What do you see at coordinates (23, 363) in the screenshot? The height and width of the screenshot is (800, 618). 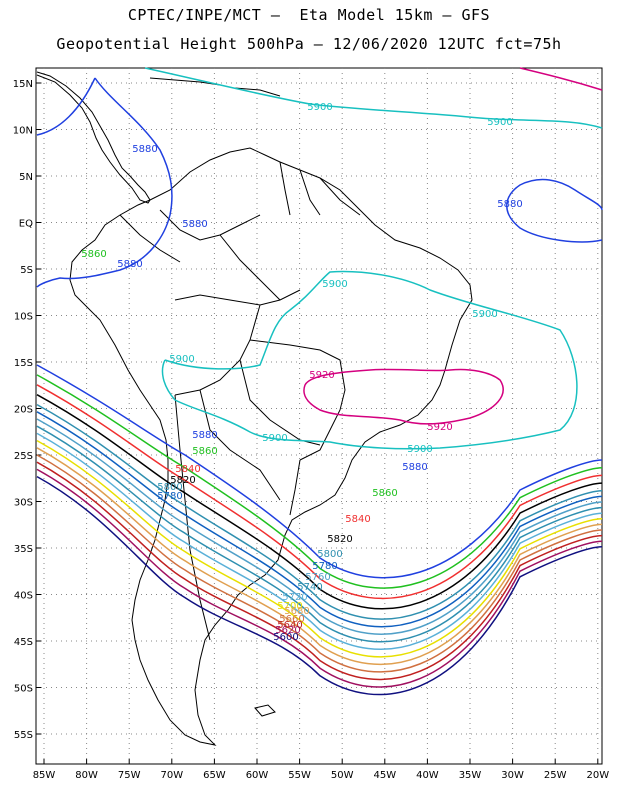 I see `lat-tick-label: 15S` at bounding box center [23, 363].